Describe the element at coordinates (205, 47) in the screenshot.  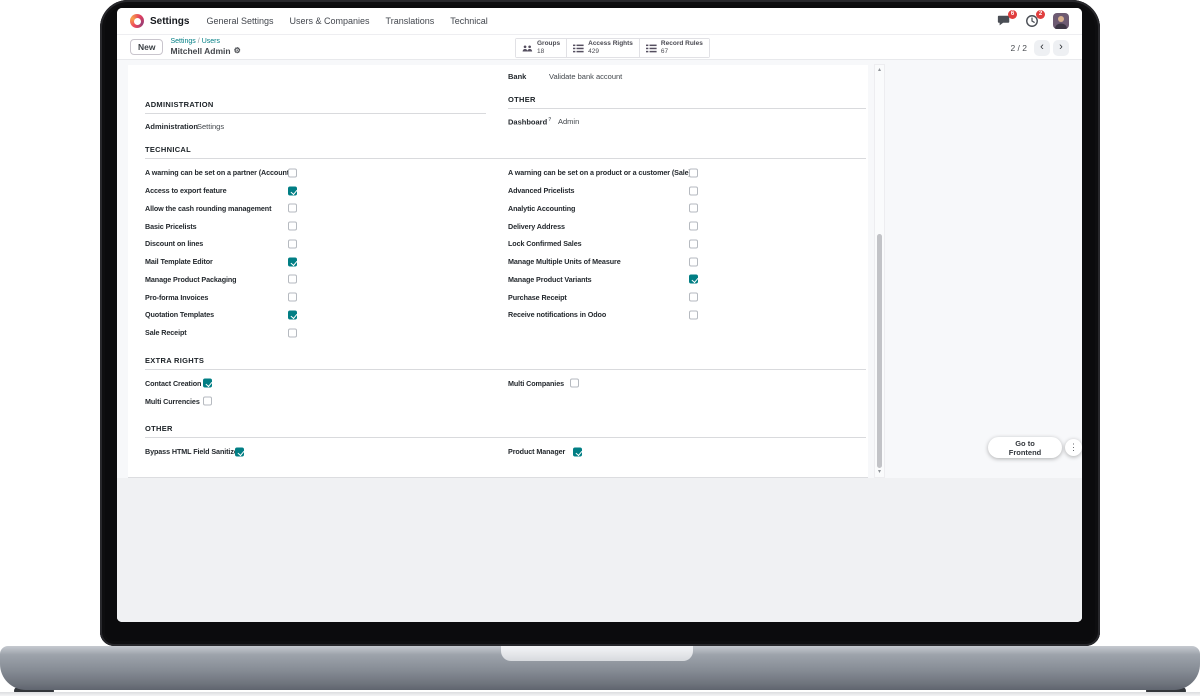
I see `breadcrumb: Settings / Users Mitchell Admin ⚙` at that location.